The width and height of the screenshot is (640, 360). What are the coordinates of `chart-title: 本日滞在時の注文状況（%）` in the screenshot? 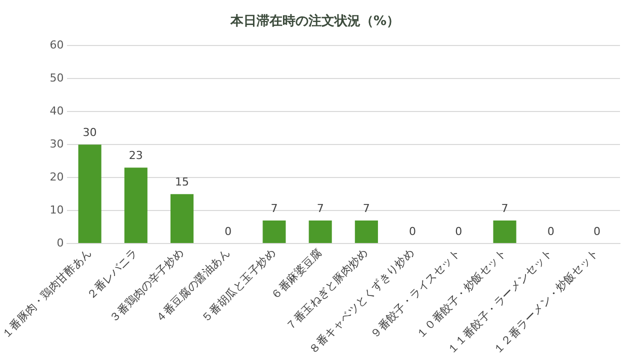 It's located at (314, 21).